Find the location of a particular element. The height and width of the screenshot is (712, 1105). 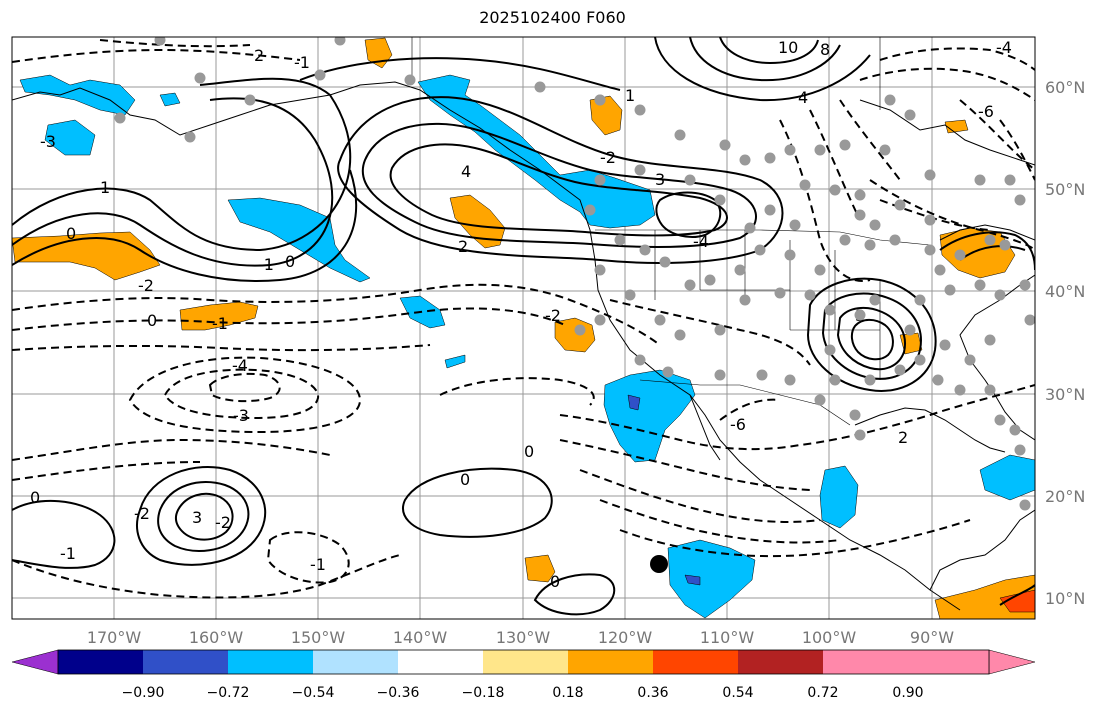

svg-text: 4 is located at coordinates (803, 97).